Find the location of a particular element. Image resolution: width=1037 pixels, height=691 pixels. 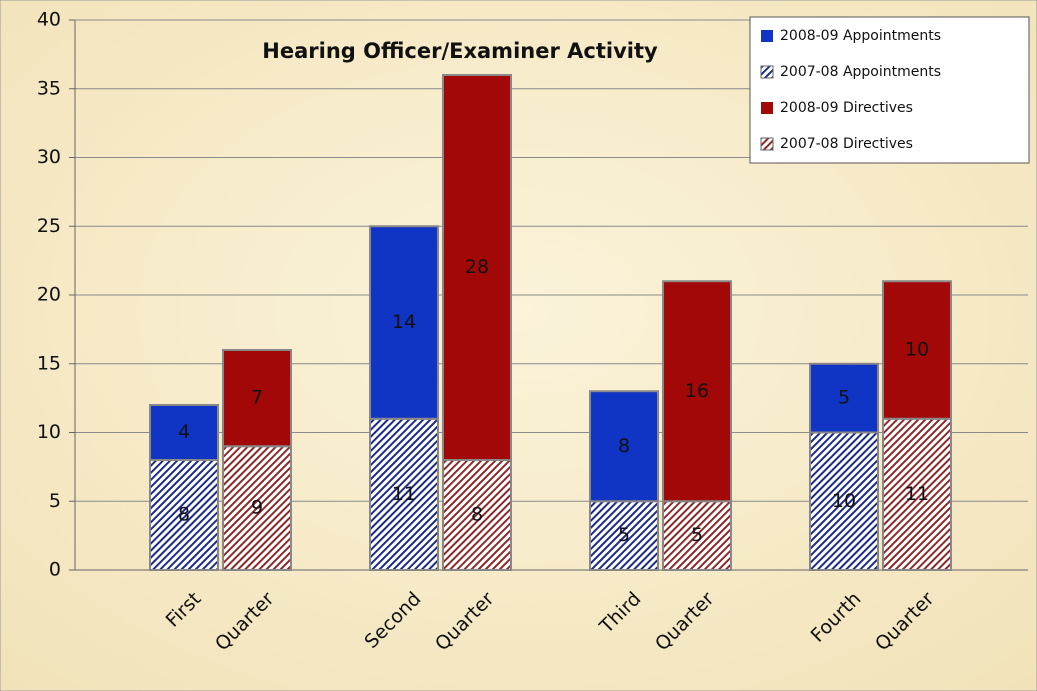

y-tick-label: 30 is located at coordinates (49, 157).